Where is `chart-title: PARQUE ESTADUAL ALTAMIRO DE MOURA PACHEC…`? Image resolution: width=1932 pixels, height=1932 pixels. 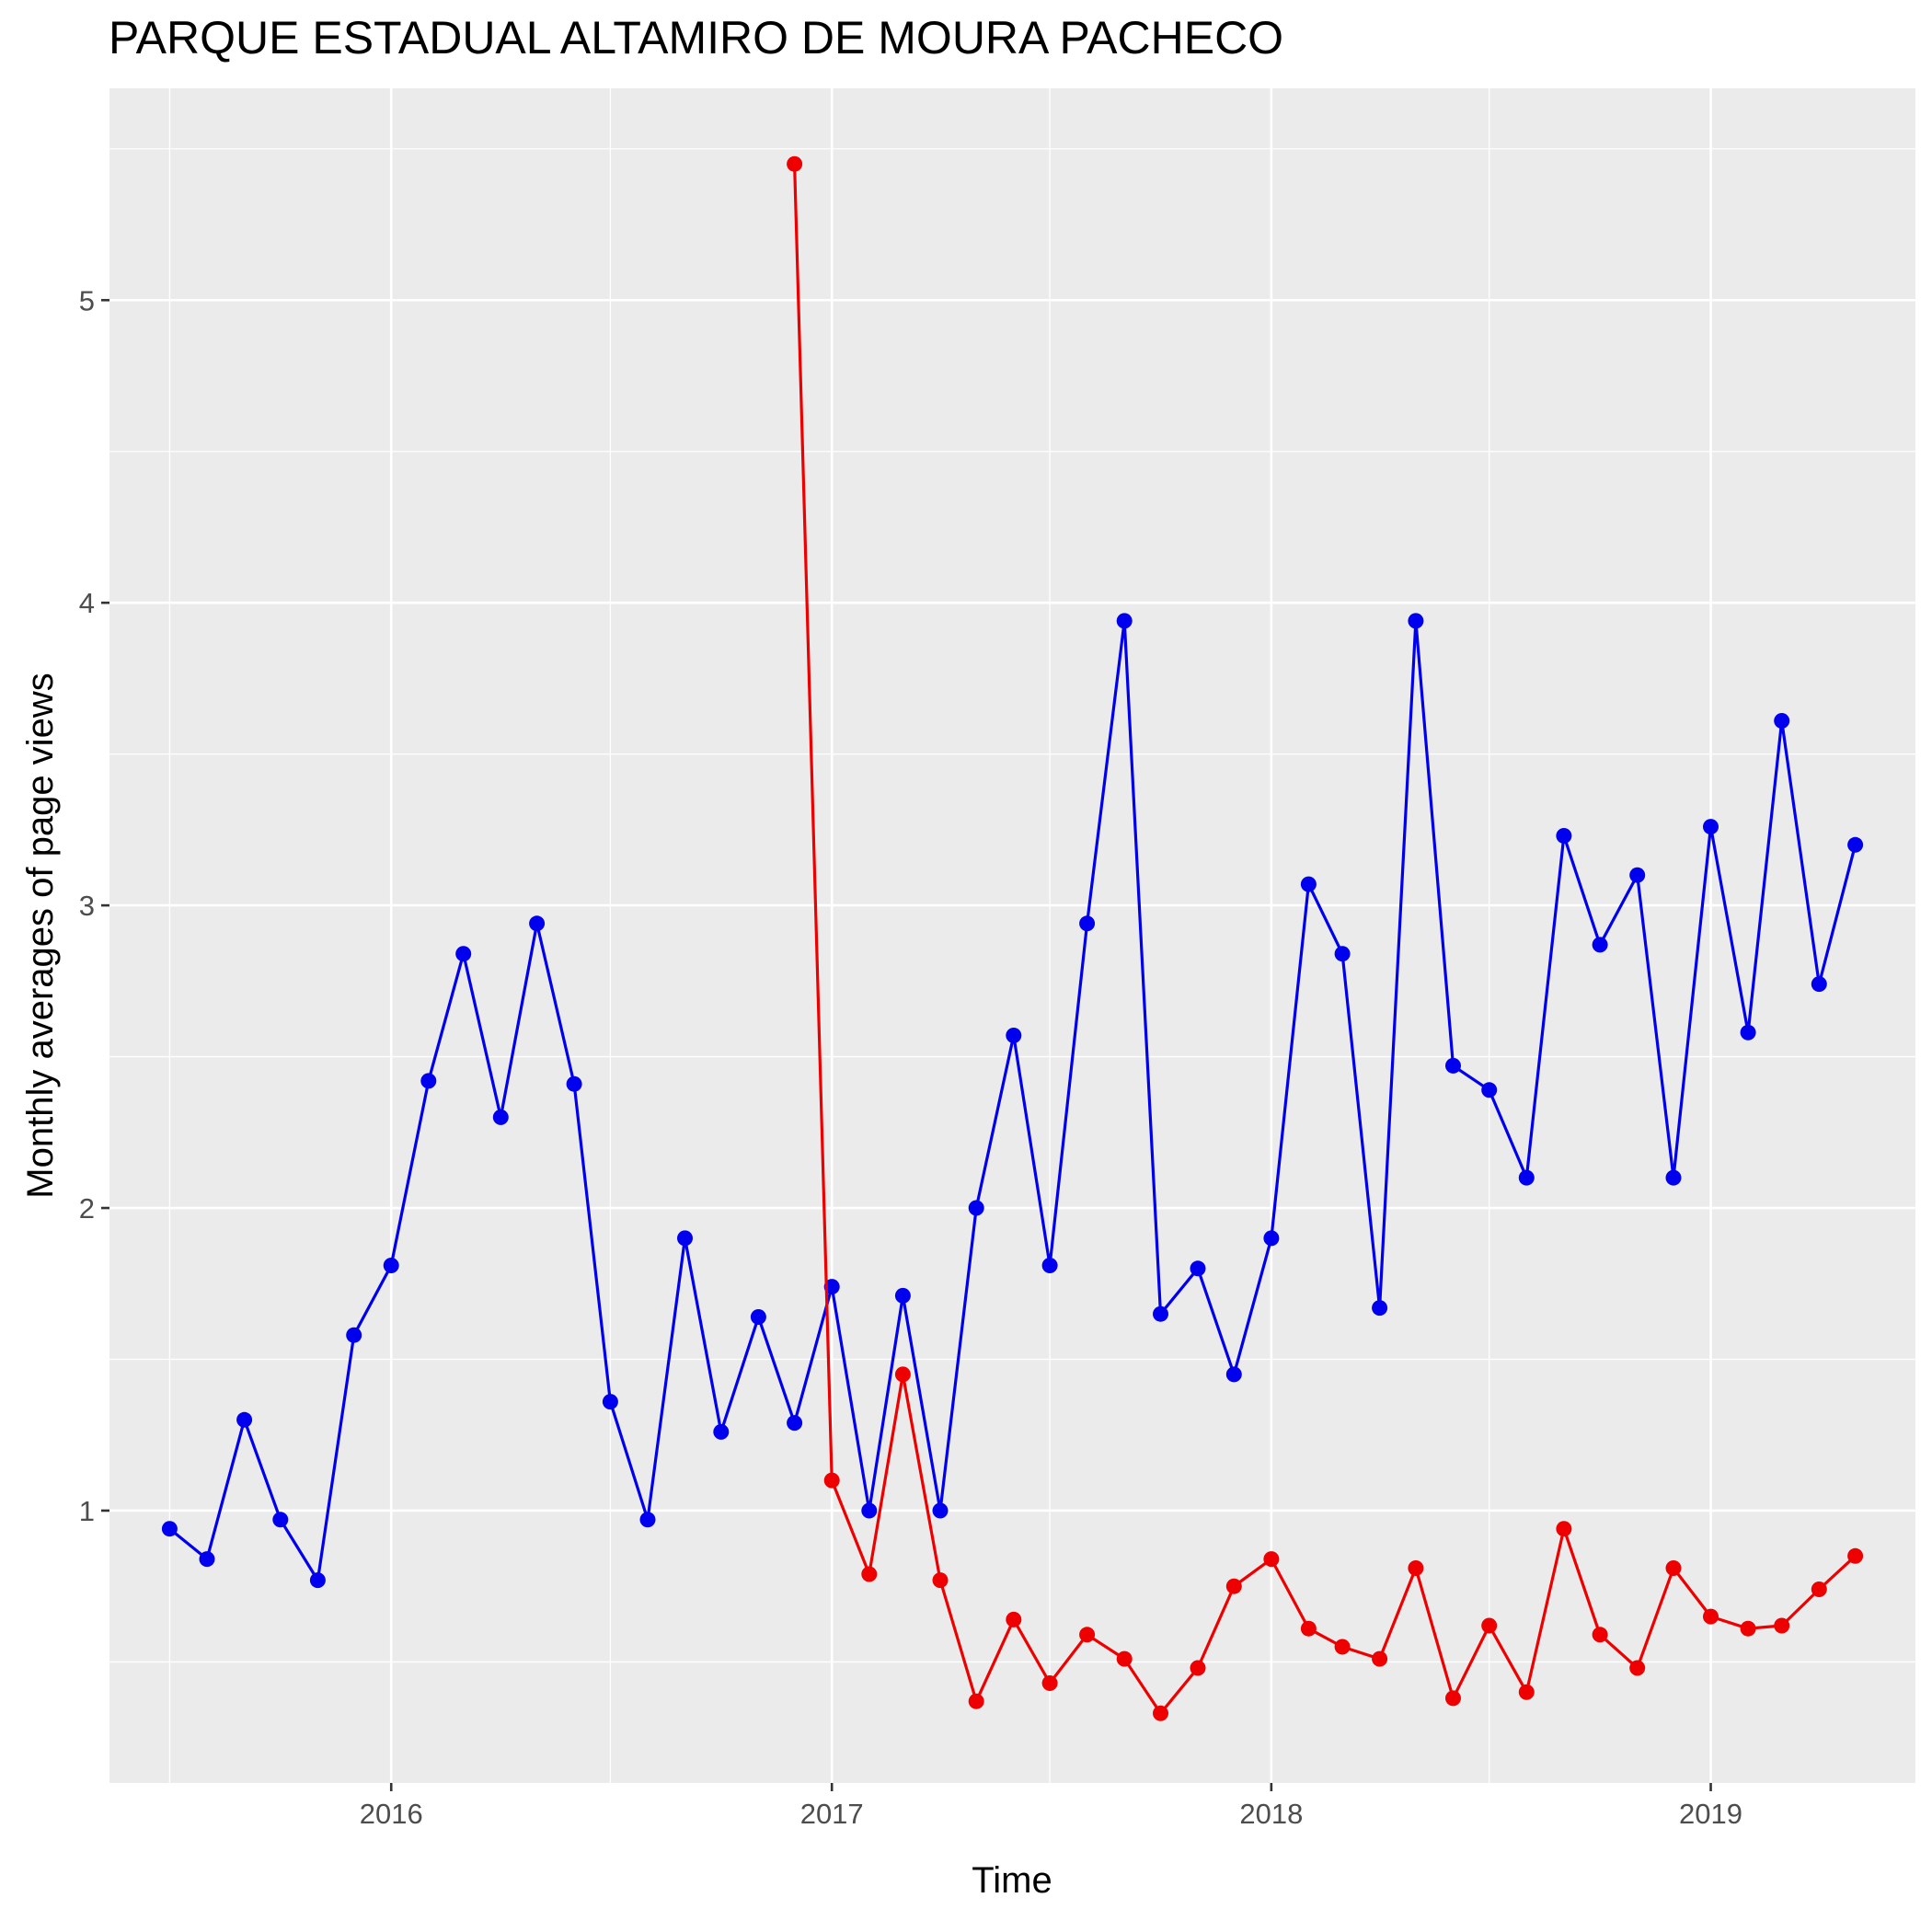
chart-title: PARQUE ESTADUAL ALTAMIRO DE MOURA PACHEC… is located at coordinates (696, 37).